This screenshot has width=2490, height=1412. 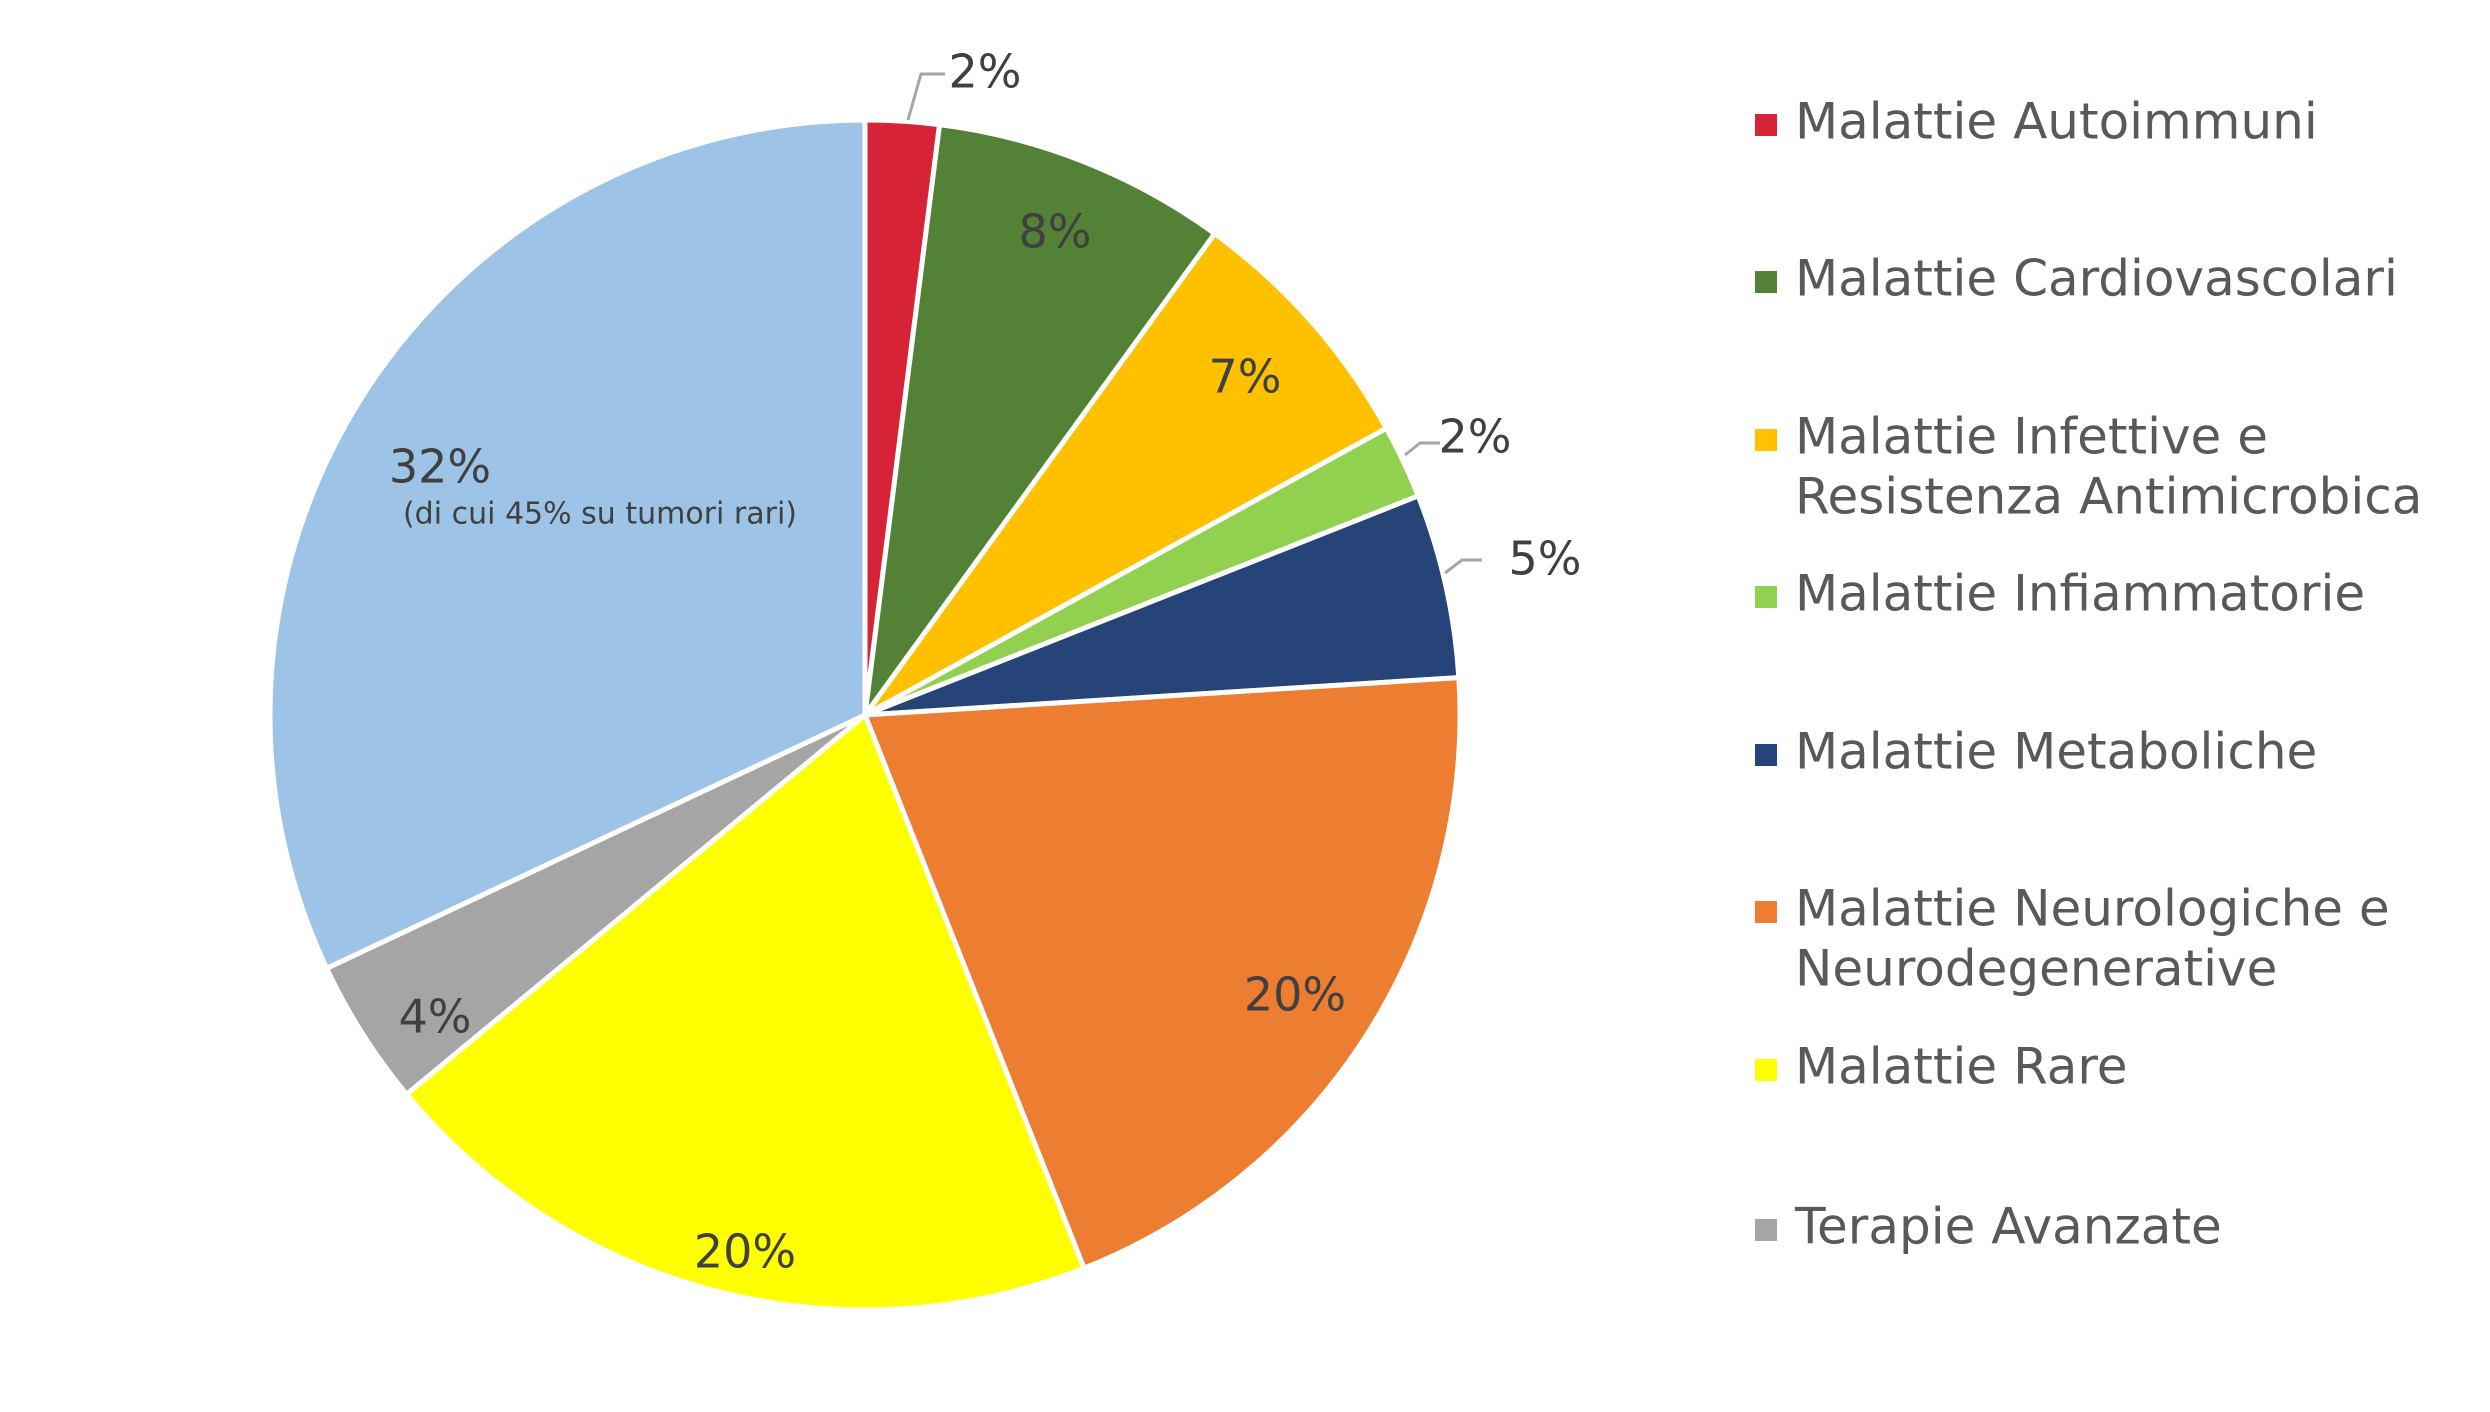 I want to click on data-label-6: 20%, so click(x=1295, y=995).